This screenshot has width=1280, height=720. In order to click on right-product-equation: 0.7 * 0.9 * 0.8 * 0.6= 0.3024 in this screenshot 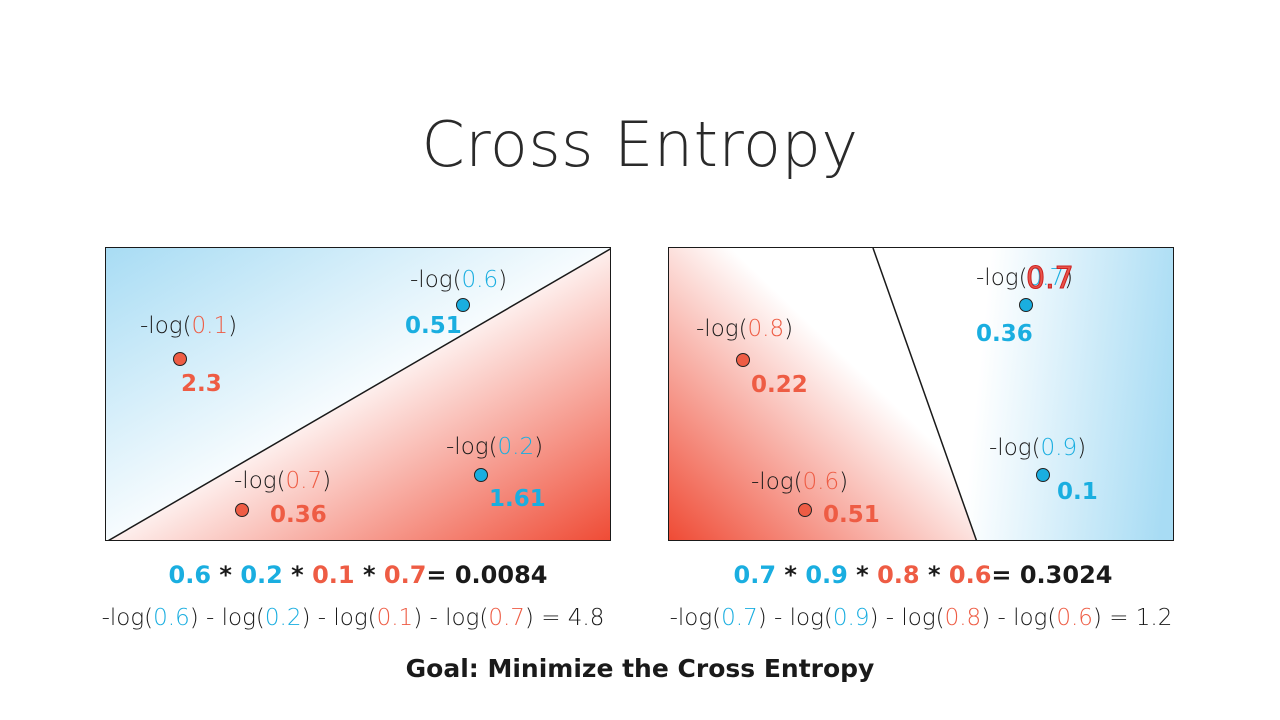, I will do `click(923, 575)`.